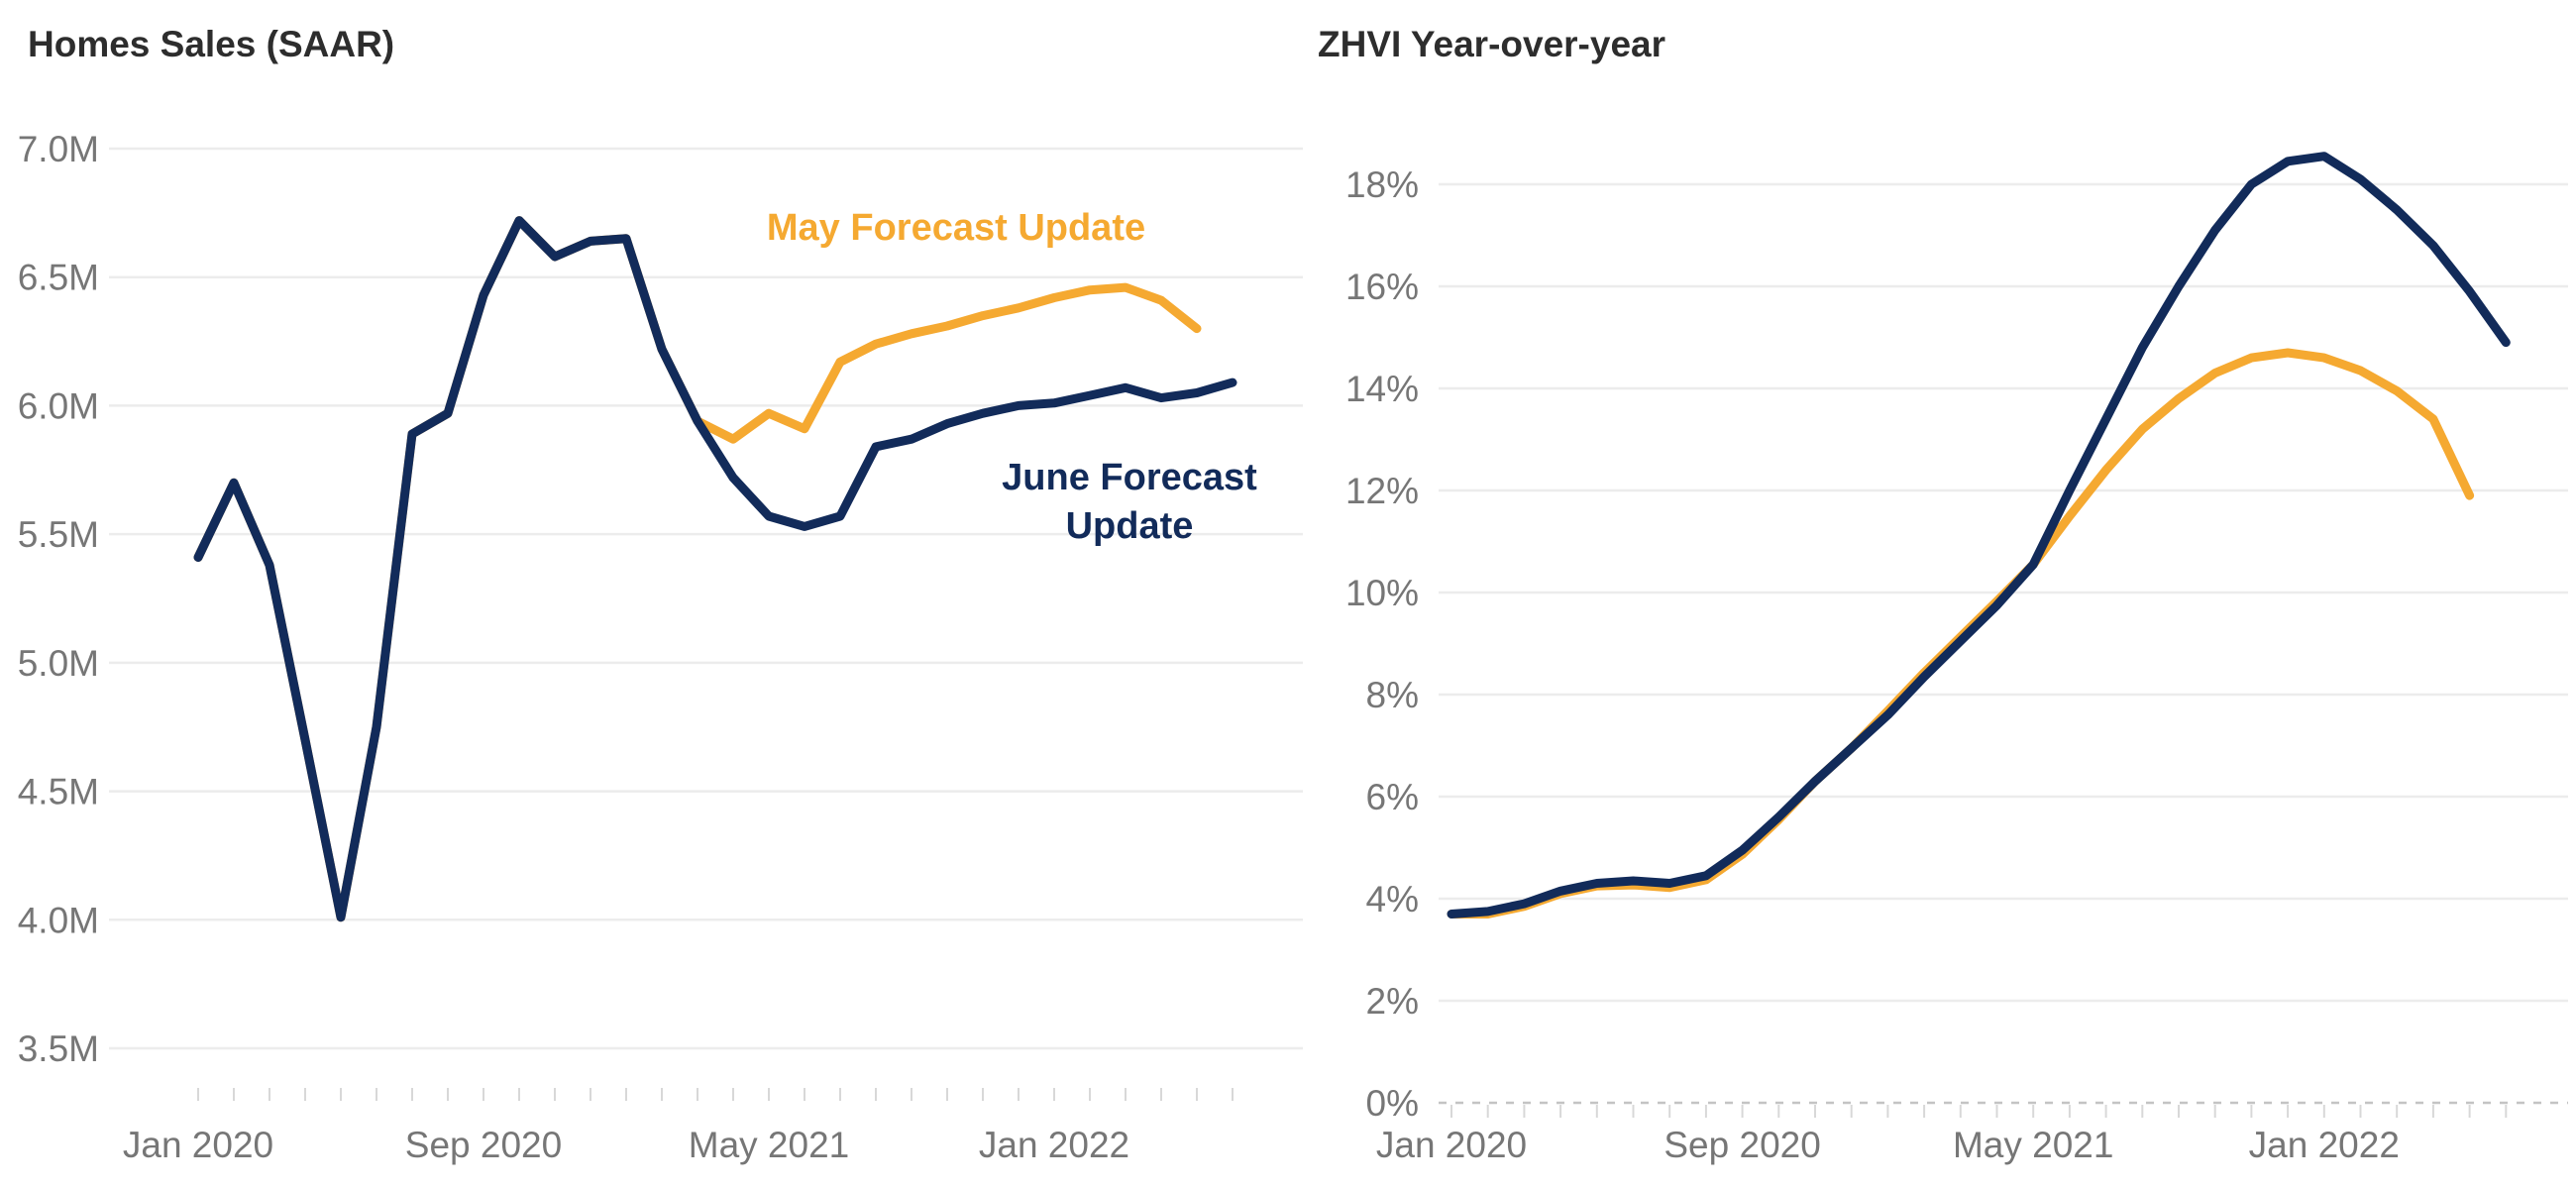 Image resolution: width=2576 pixels, height=1189 pixels. What do you see at coordinates (1382, 287) in the screenshot?
I see `zhvi-yoy-y-axis-label: 16%` at bounding box center [1382, 287].